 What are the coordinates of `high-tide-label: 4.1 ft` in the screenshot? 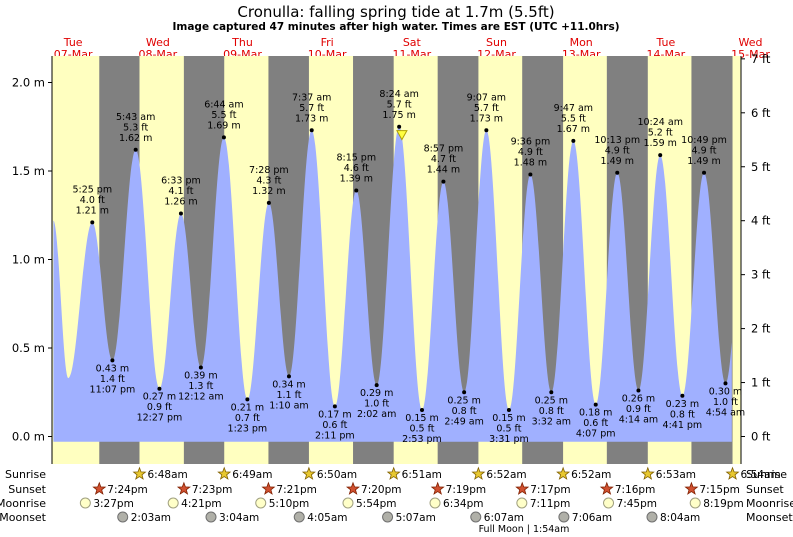 It's located at (180, 191).